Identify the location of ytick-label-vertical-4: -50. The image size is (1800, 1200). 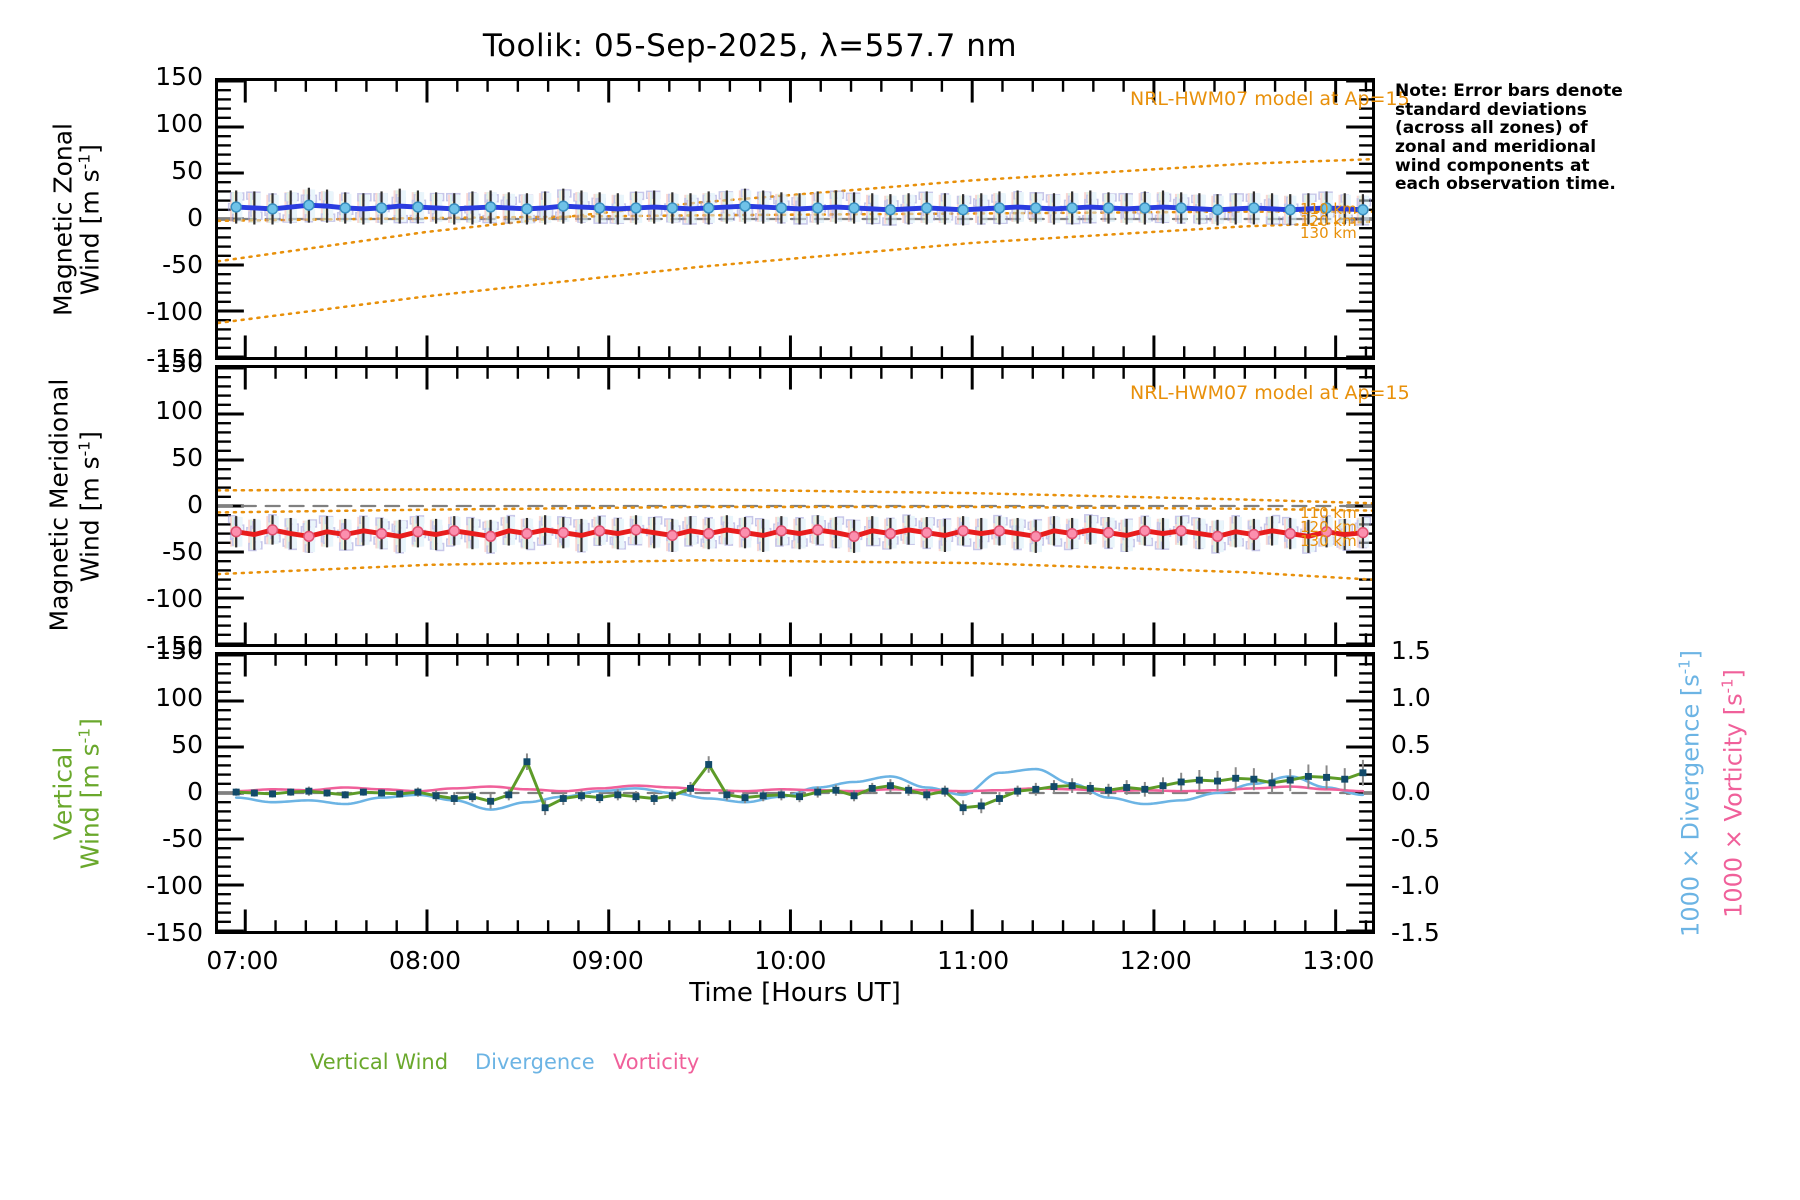
(182, 838).